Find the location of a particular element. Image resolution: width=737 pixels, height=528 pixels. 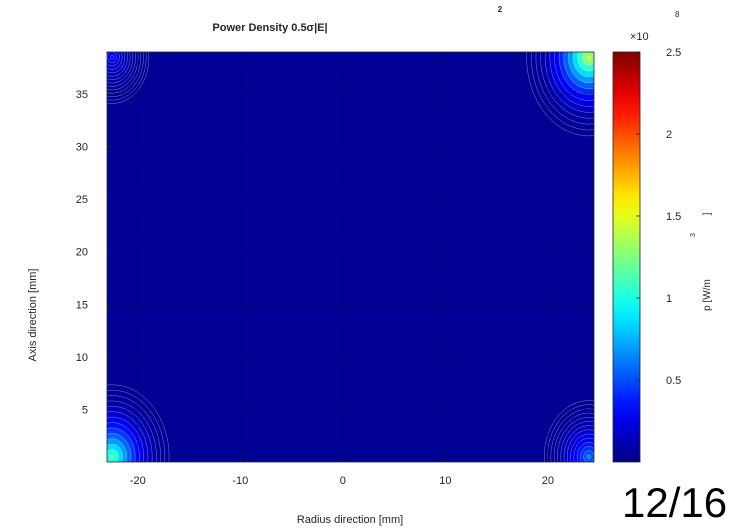

colorbar-tick-label: 0.5 is located at coordinates (673, 381).